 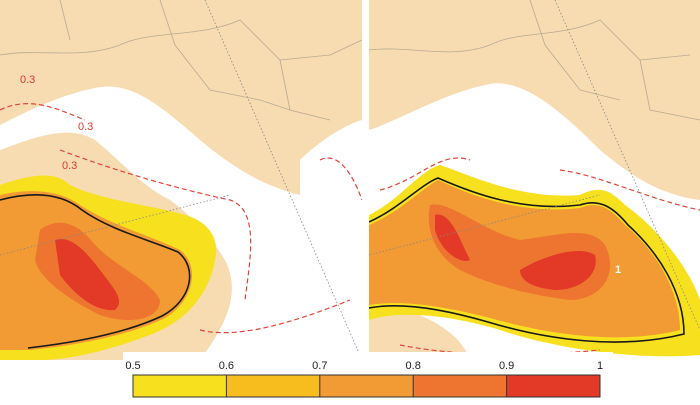 I want to click on tick-label: 1, so click(x=600, y=366).